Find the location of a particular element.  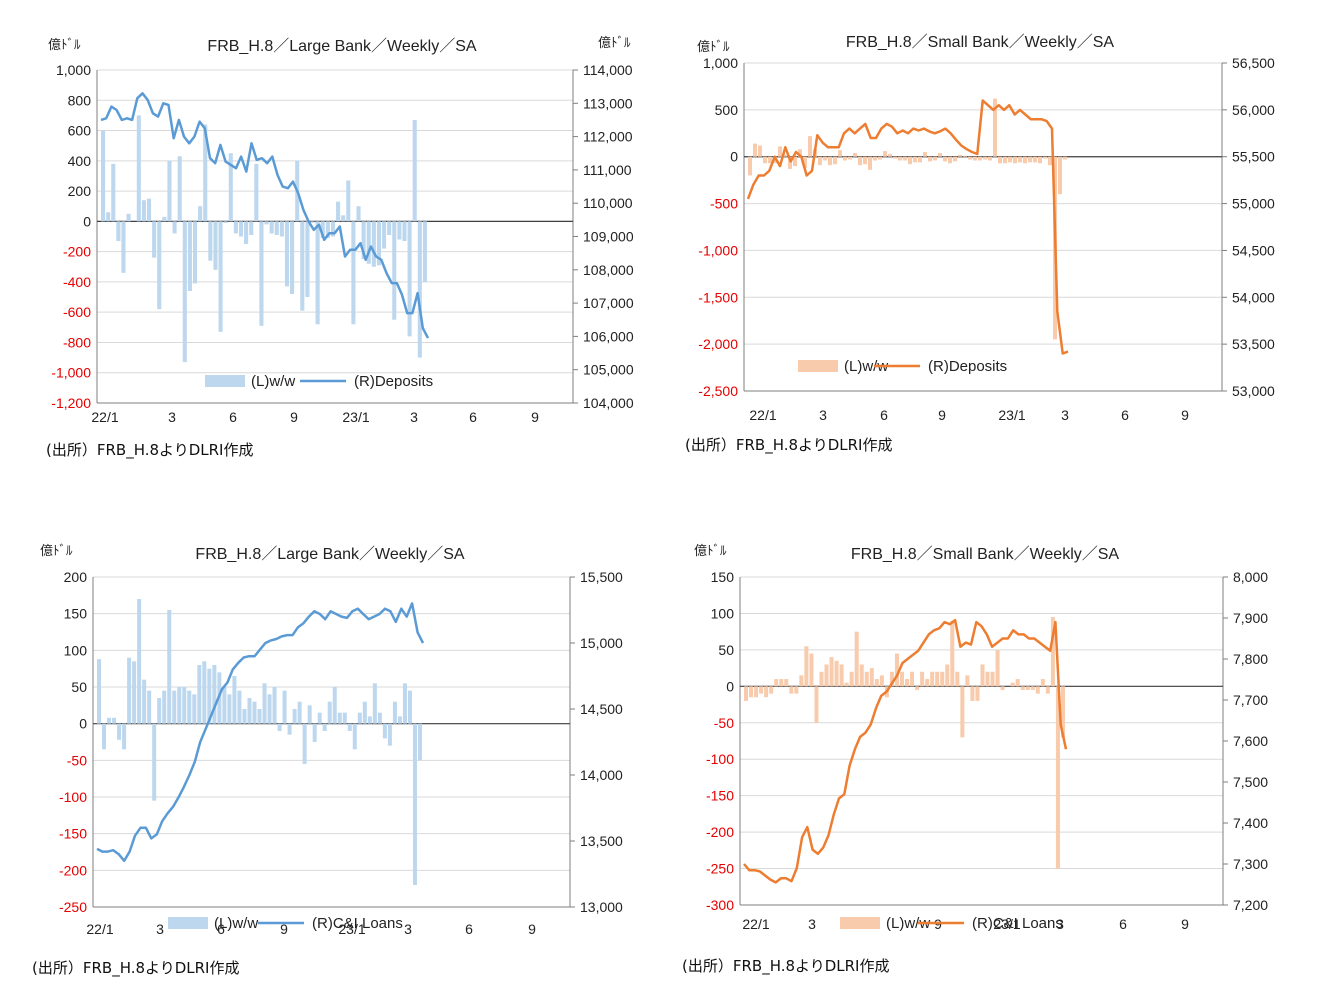

left-tick-label: 150 is located at coordinates (723, 577).